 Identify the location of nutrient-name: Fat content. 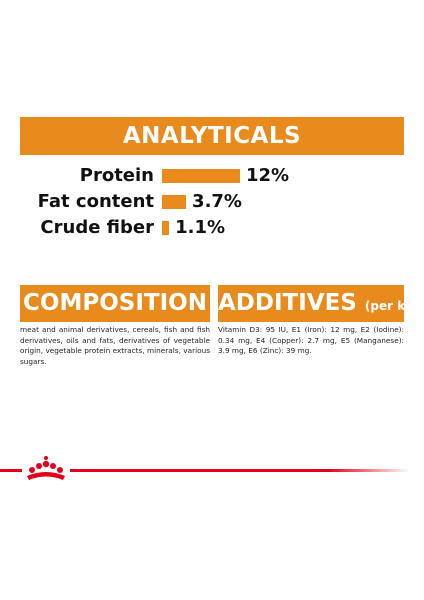
(95, 201).